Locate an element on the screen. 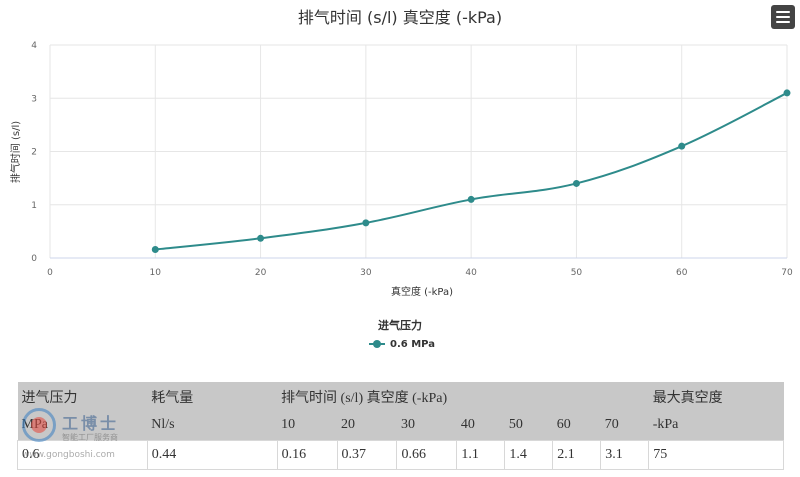  table-header-row-1: 进气压力 耗气量 排气时间 (s/l) 真空度 (-kPa) 最大真空度 is located at coordinates (400, 396).